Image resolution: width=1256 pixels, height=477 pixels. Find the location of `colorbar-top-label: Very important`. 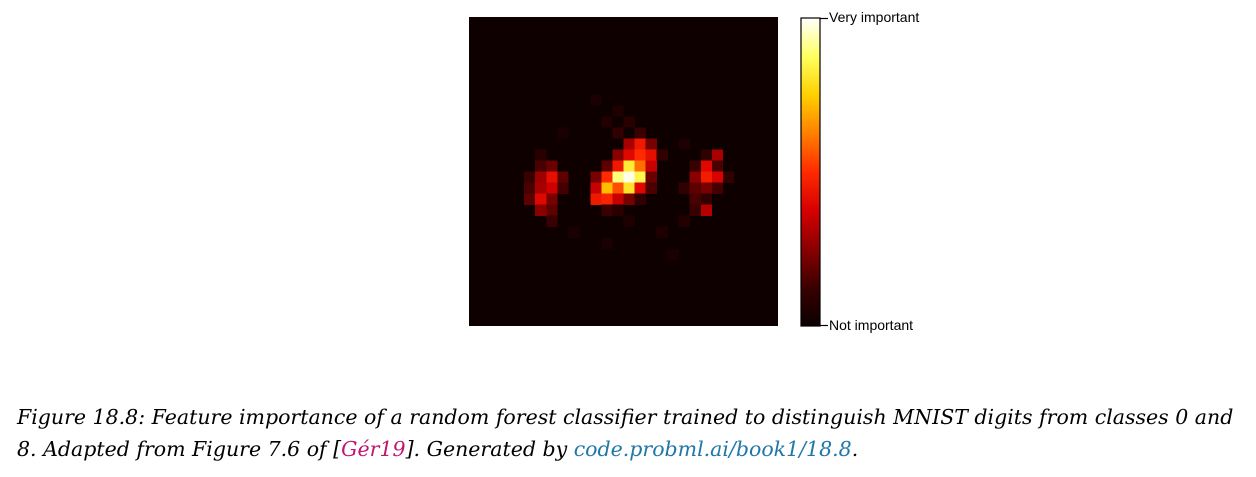

colorbar-top-label: Very important is located at coordinates (874, 17).